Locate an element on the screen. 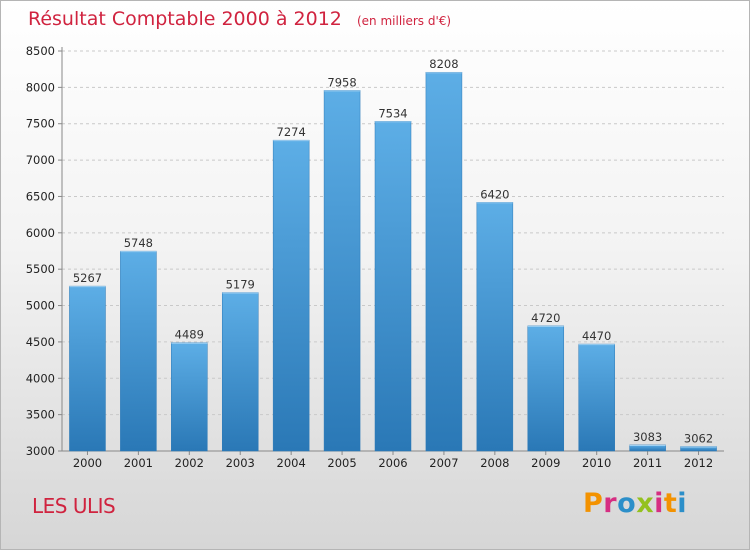 The width and height of the screenshot is (750, 550). value-label-2008: 6420 is located at coordinates (494, 194).